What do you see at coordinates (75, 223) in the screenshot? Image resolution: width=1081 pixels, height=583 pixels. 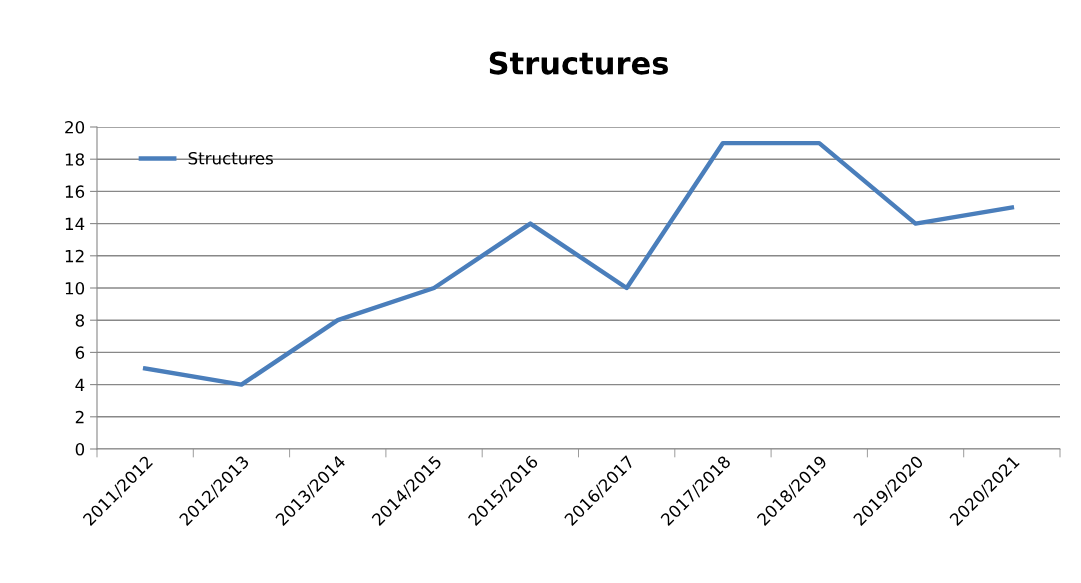 I see `y-tick-label: 14` at bounding box center [75, 223].